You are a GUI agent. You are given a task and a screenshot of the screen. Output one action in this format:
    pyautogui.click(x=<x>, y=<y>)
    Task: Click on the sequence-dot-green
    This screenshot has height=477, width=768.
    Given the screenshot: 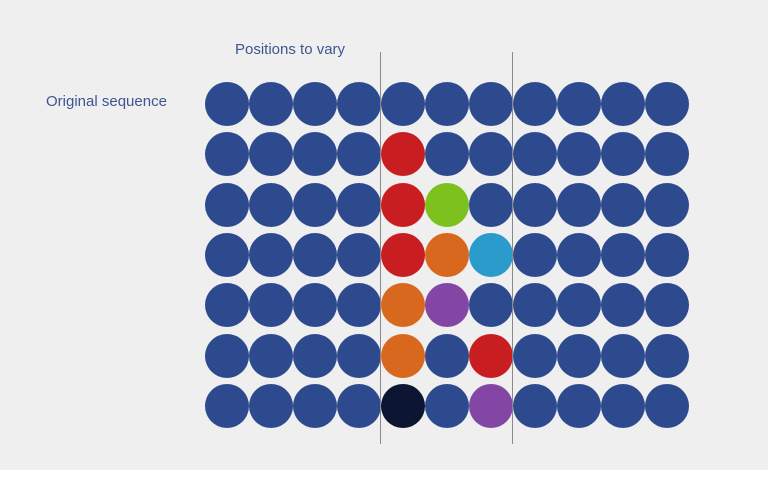 What is the action you would take?
    pyautogui.click(x=447, y=205)
    